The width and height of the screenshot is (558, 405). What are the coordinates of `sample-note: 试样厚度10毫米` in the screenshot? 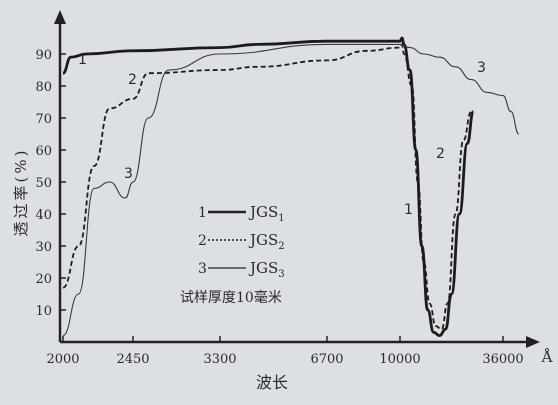 It's located at (231, 297).